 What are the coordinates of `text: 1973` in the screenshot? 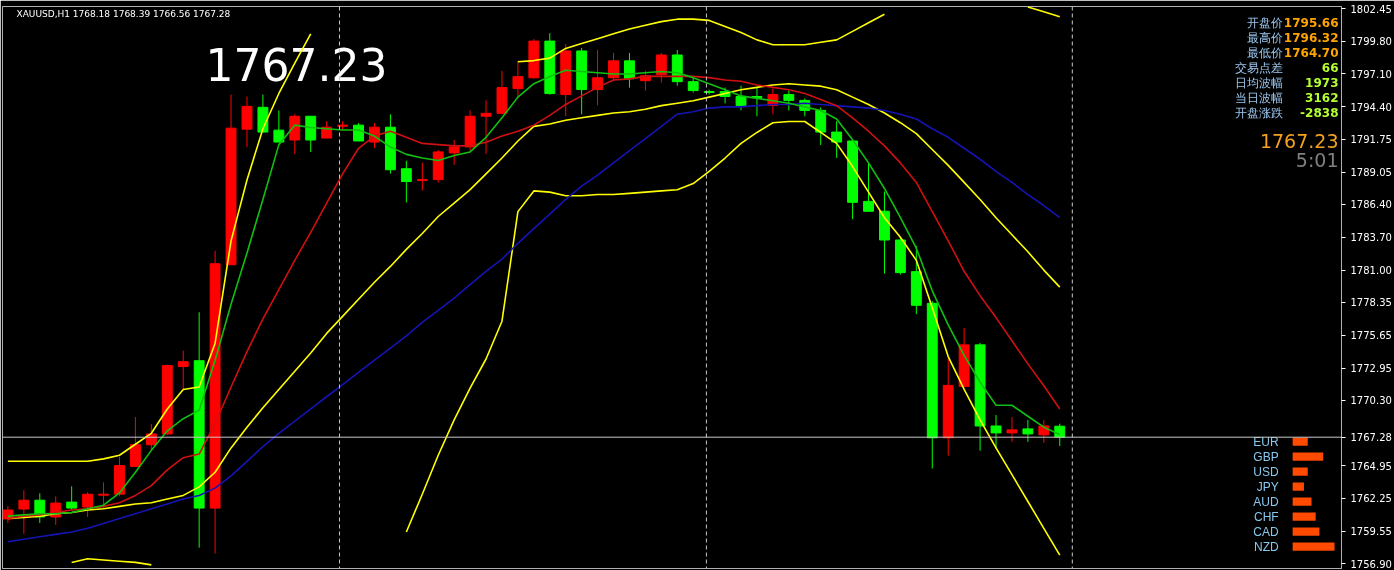 It's located at (1322, 83).